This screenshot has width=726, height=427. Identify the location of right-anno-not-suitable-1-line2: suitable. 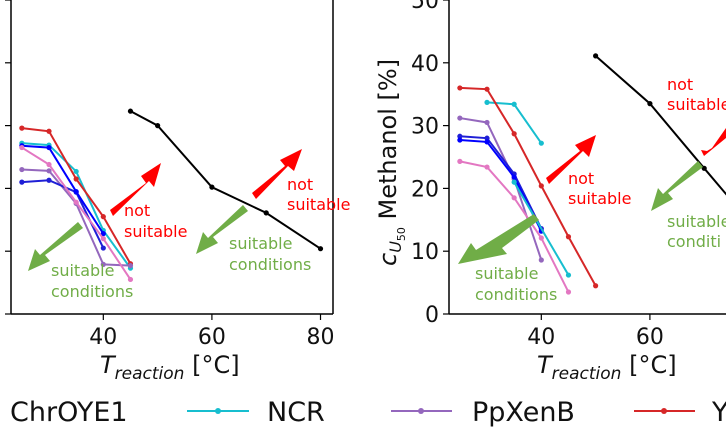
(599, 198).